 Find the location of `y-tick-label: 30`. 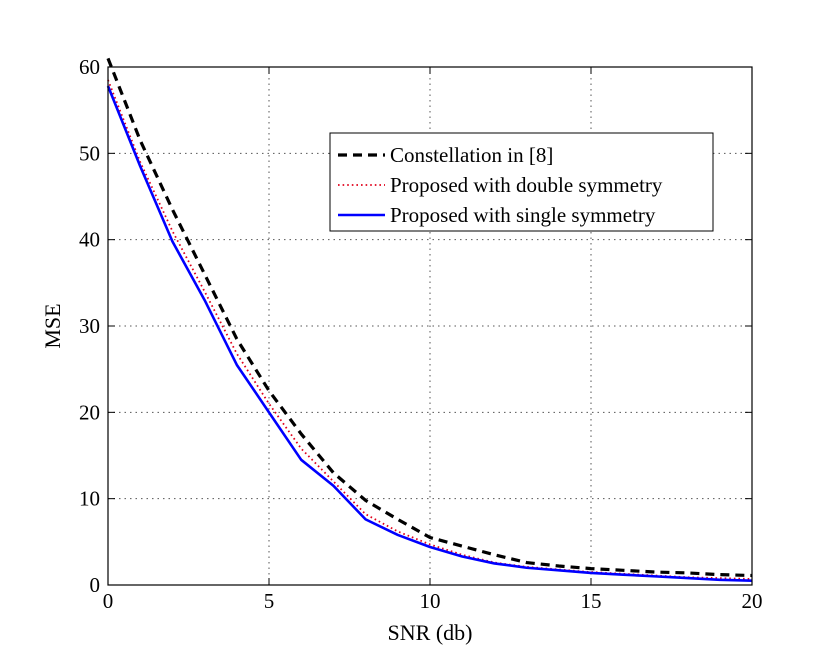

y-tick-label: 30 is located at coordinates (89, 326).